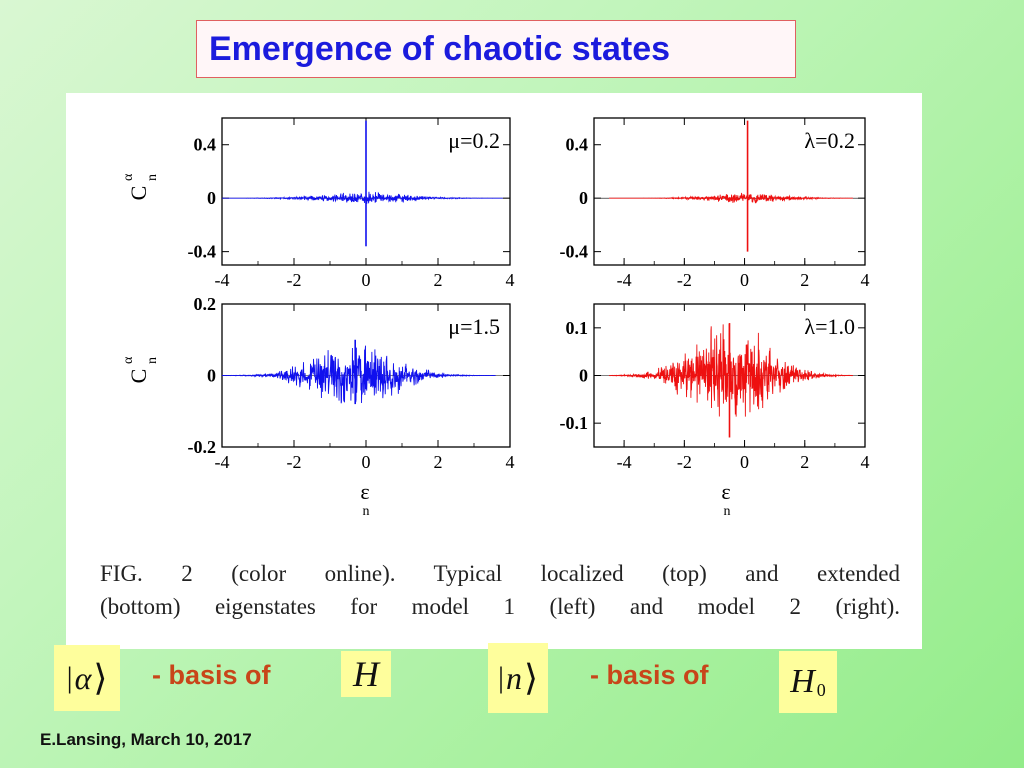 This screenshot has height=768, width=1024. Describe the element at coordinates (474, 326) in the screenshot. I see `plot-annotation: μ=1.5` at that location.